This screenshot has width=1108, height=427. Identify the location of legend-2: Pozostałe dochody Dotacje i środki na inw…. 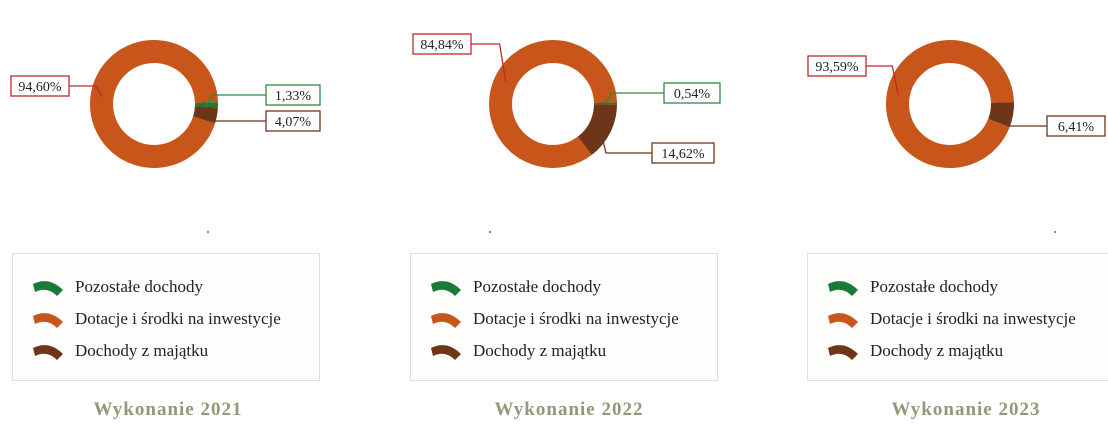
(957, 317).